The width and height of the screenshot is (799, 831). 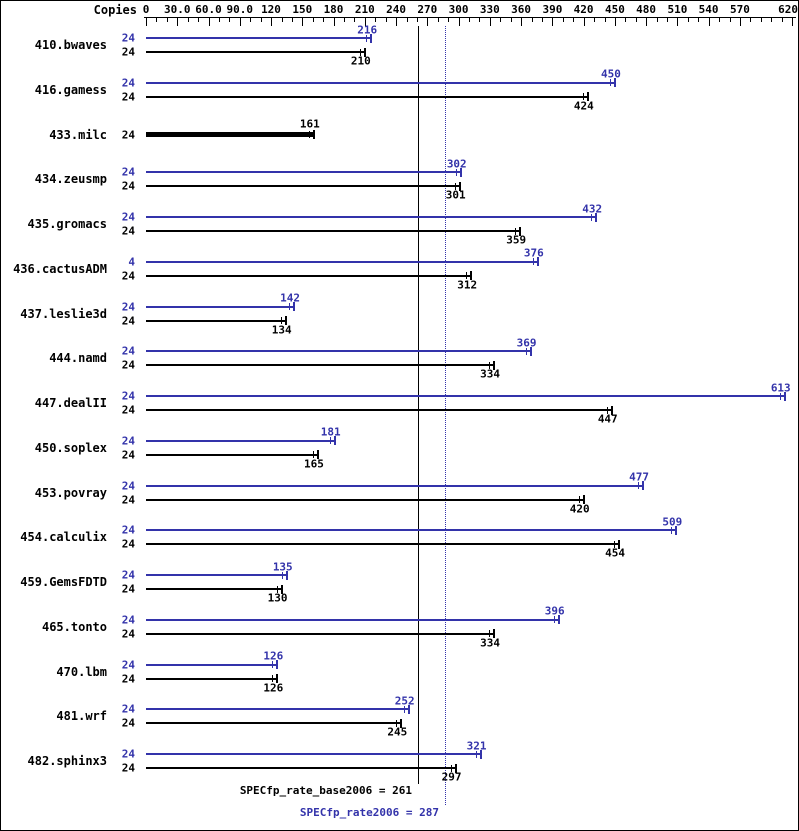 What do you see at coordinates (456, 164) in the screenshot?
I see `bar-value-label: 302` at bounding box center [456, 164].